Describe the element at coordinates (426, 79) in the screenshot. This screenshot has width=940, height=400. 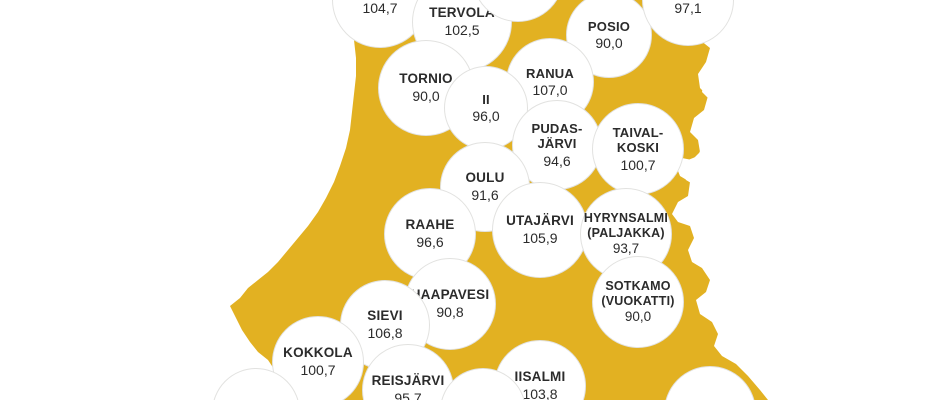
I see `station-name: TORNIO` at that location.